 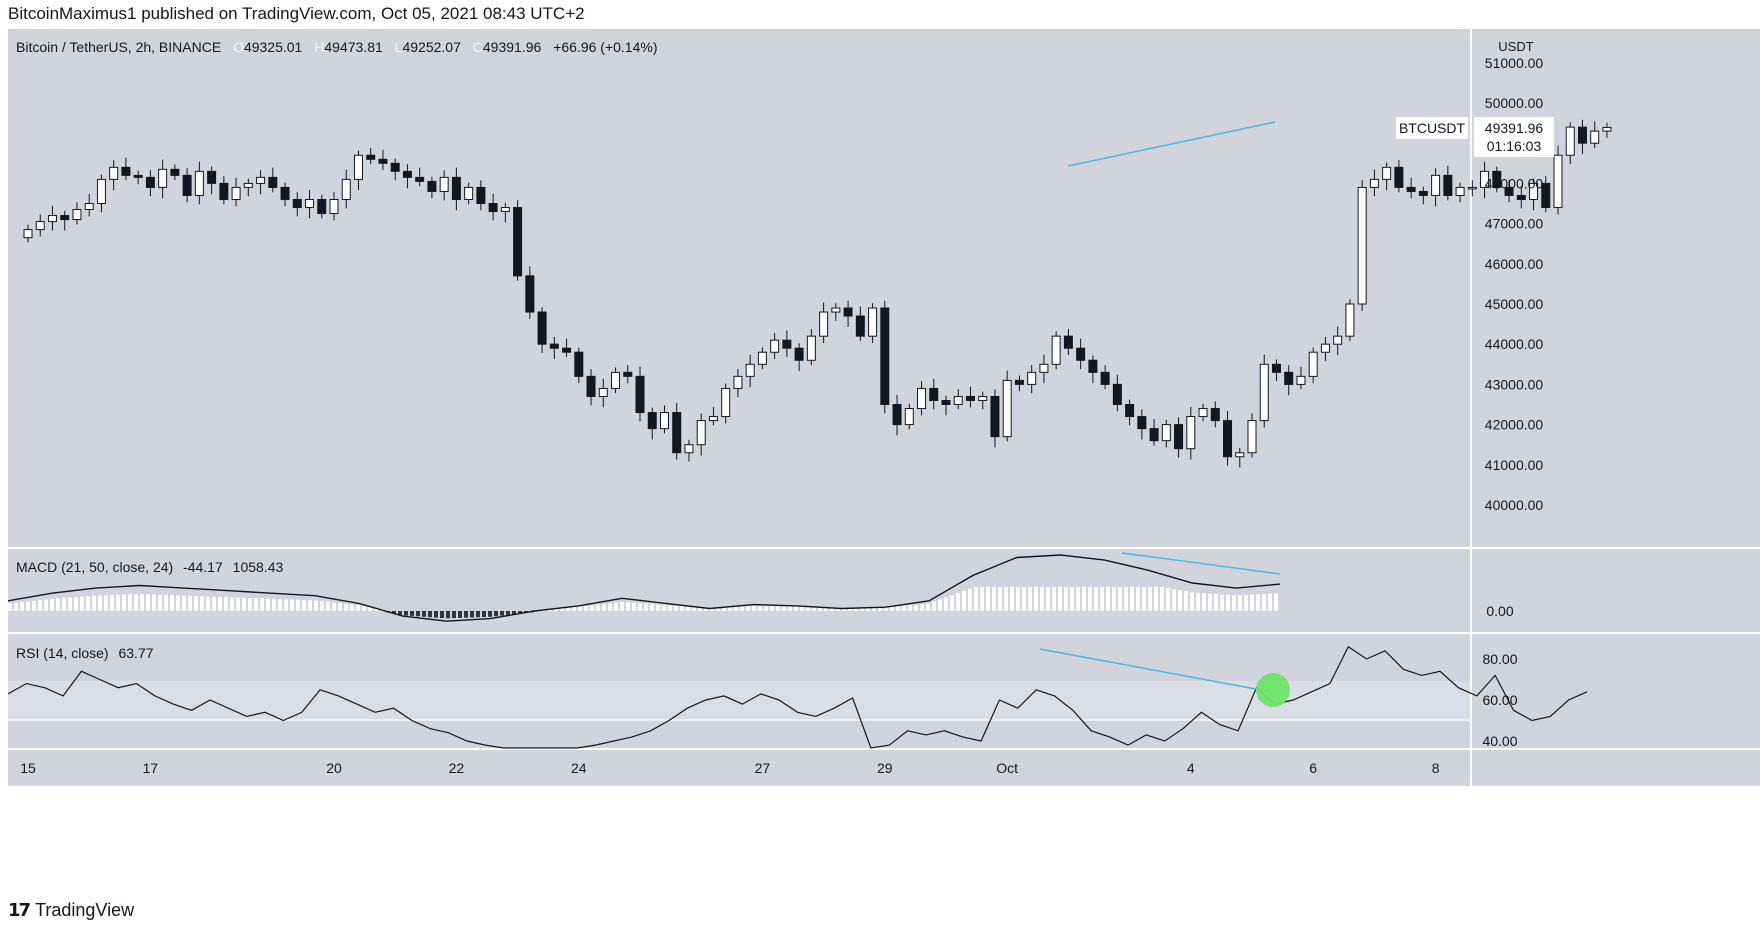 I want to click on legend-symbol: Bitcoin / TetherUS, 2h, BINANCE, so click(x=118, y=47).